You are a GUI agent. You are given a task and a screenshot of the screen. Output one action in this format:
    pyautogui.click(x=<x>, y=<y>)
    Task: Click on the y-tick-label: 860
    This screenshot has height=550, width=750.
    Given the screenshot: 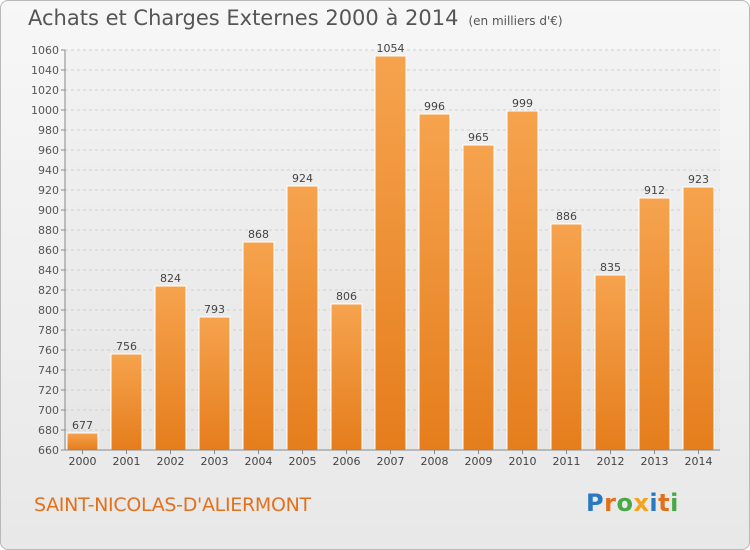 What is the action you would take?
    pyautogui.click(x=48, y=250)
    